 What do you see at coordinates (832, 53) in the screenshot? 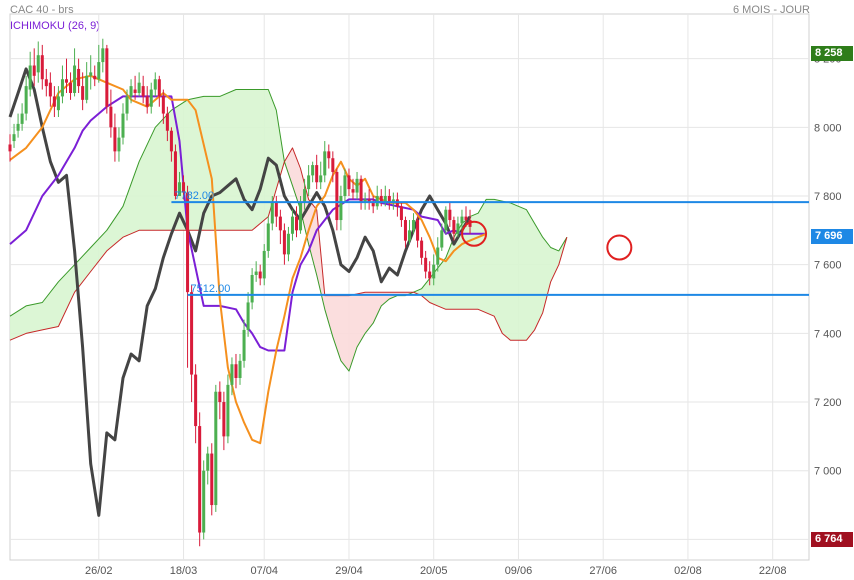
I see `price-high-badge: 8 258` at bounding box center [832, 53].